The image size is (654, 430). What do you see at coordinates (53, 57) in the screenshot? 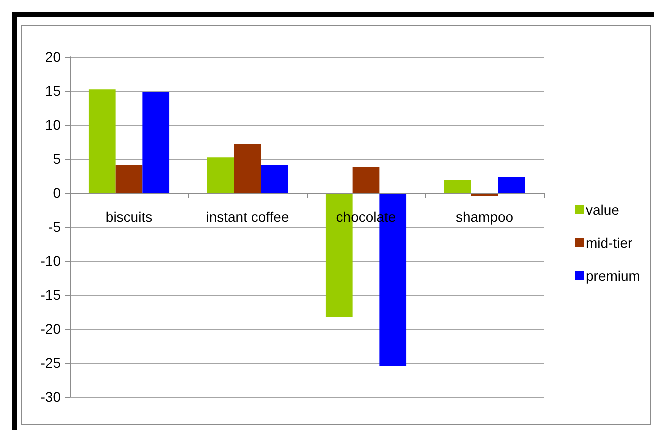
I see `y-tick-label: 20` at bounding box center [53, 57].